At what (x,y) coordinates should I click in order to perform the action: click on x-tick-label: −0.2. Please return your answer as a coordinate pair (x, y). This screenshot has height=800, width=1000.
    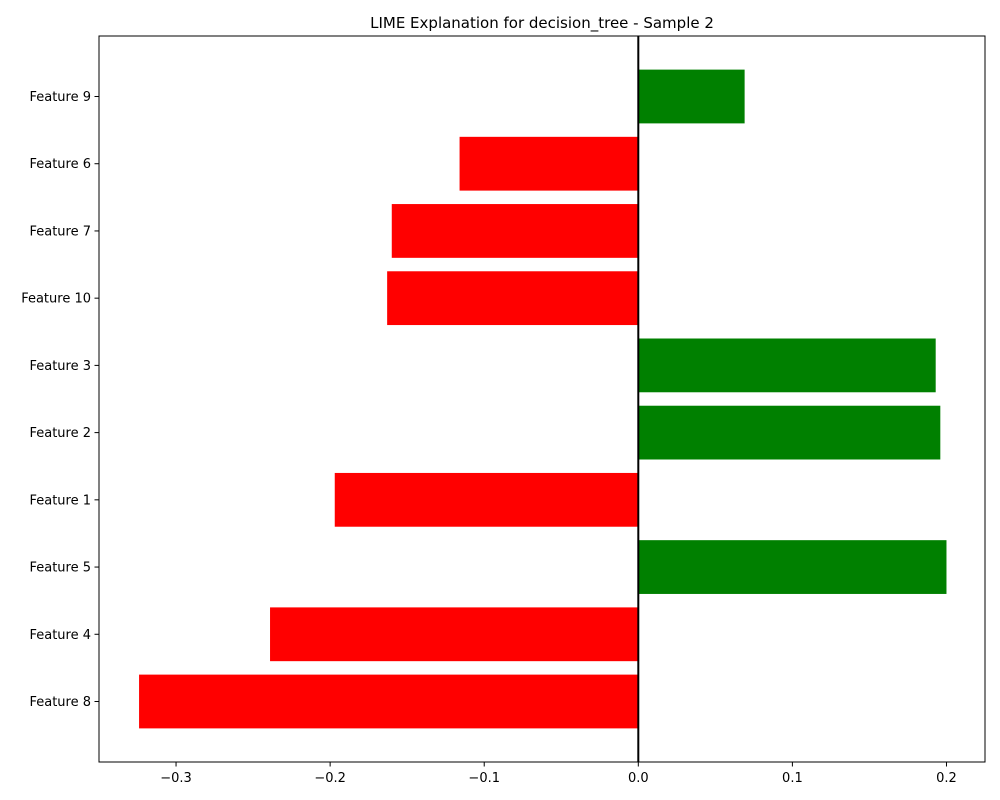
    Looking at the image, I should click on (330, 778).